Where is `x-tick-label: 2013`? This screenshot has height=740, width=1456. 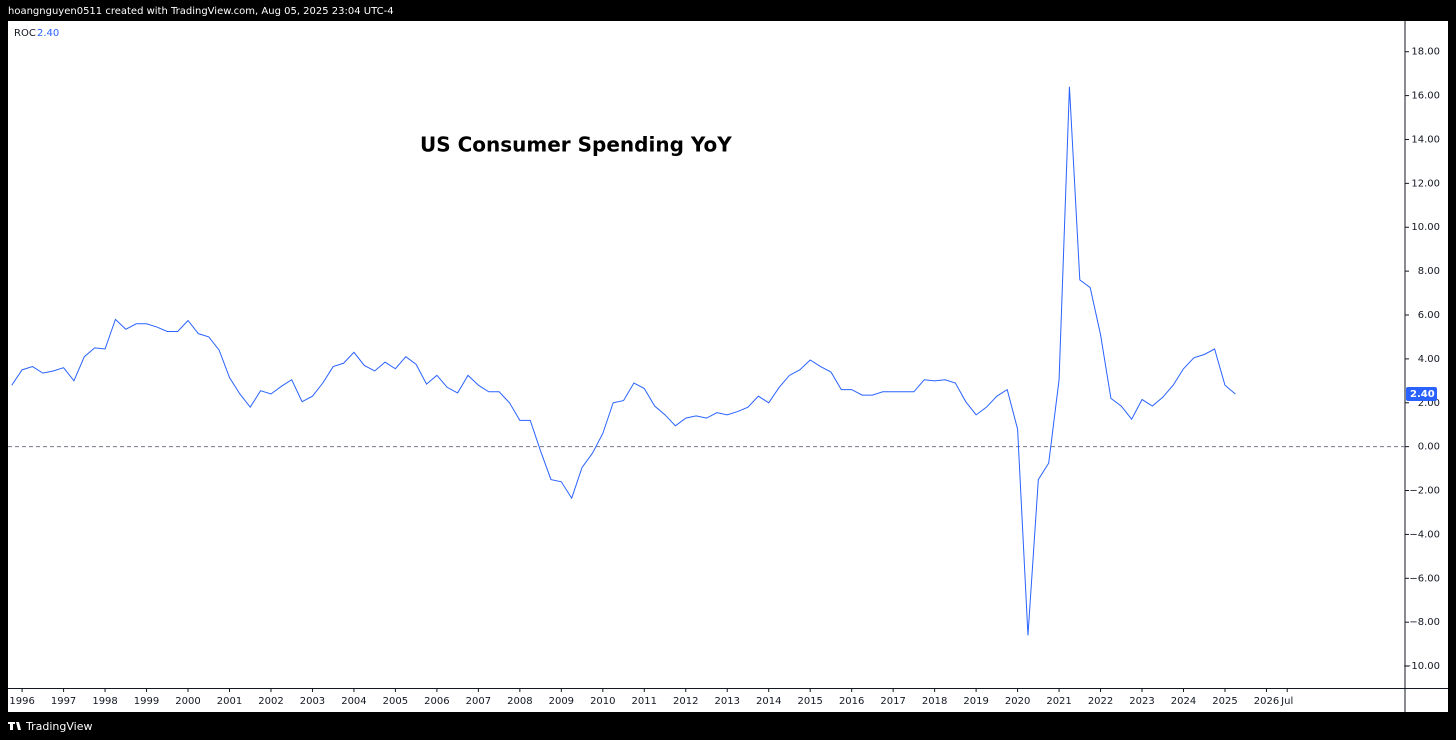
x-tick-label: 2013 is located at coordinates (727, 701).